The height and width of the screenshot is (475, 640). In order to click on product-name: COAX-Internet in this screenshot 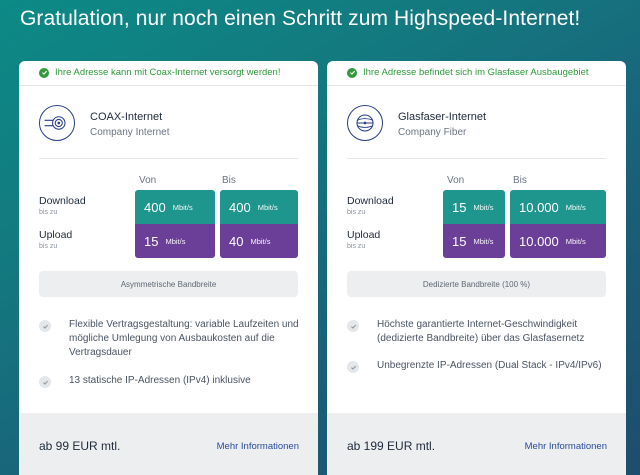, I will do `click(126, 117)`.